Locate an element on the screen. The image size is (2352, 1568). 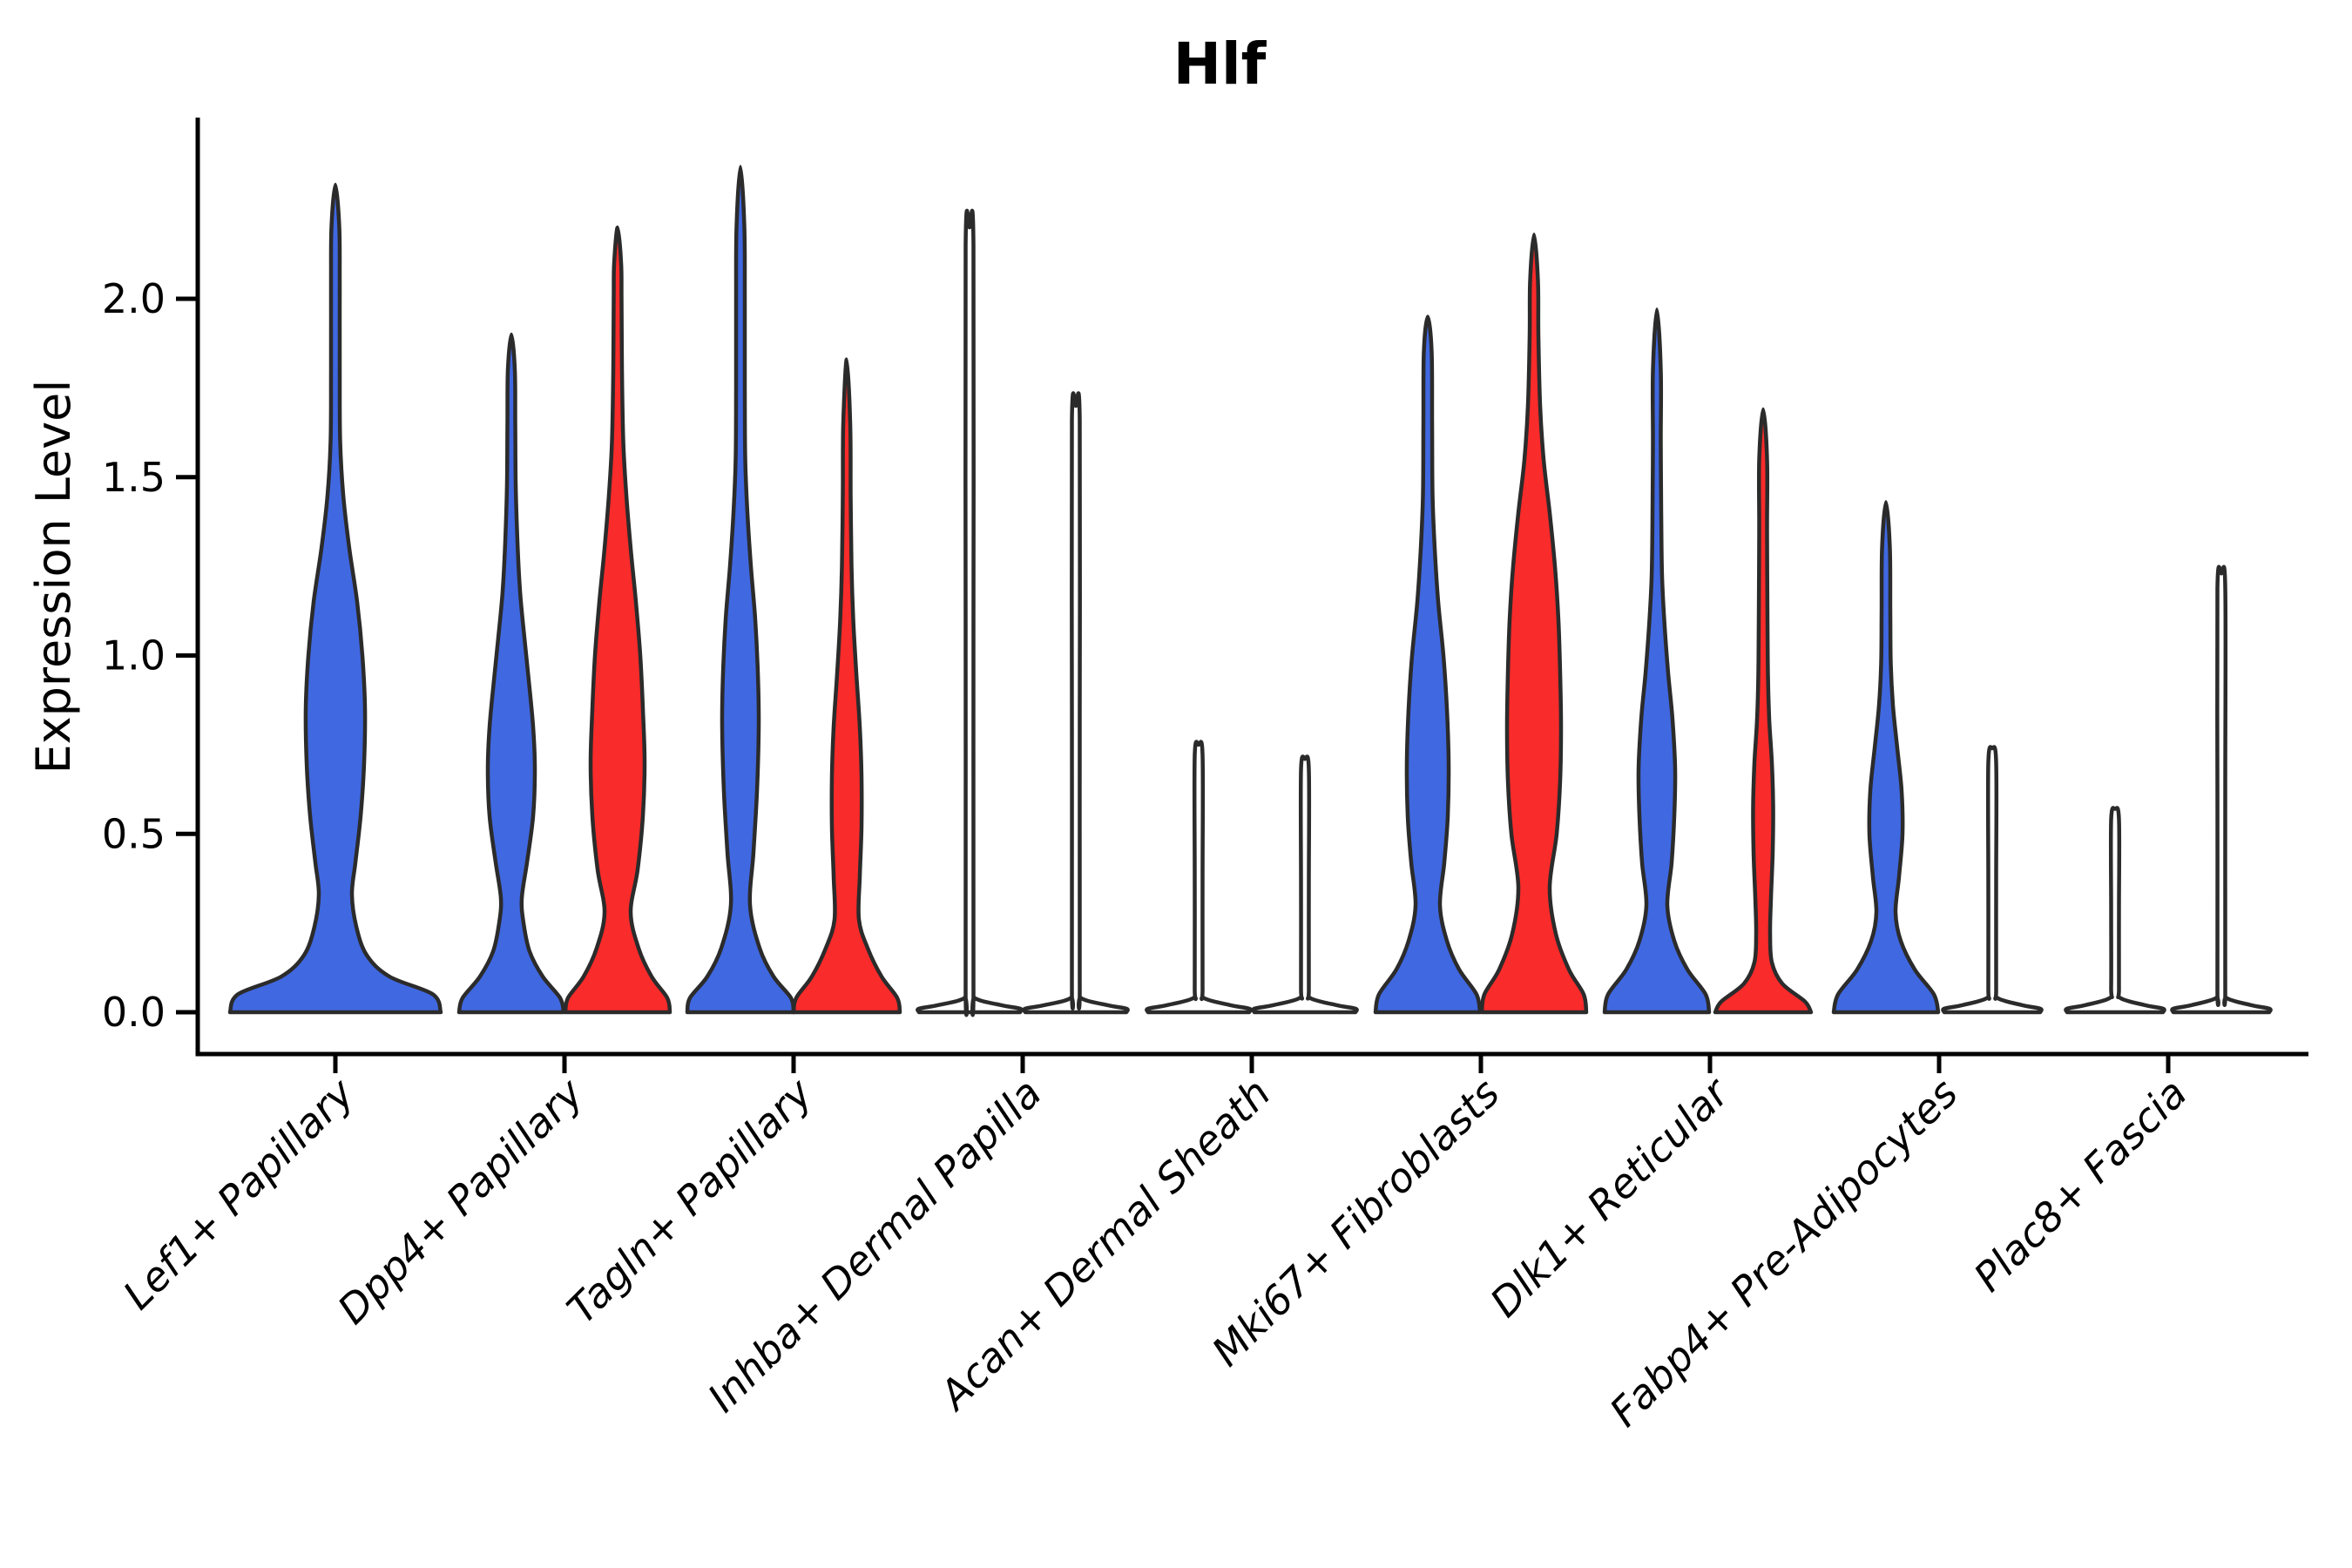
y-tick-label: 1.5 is located at coordinates (134, 477).